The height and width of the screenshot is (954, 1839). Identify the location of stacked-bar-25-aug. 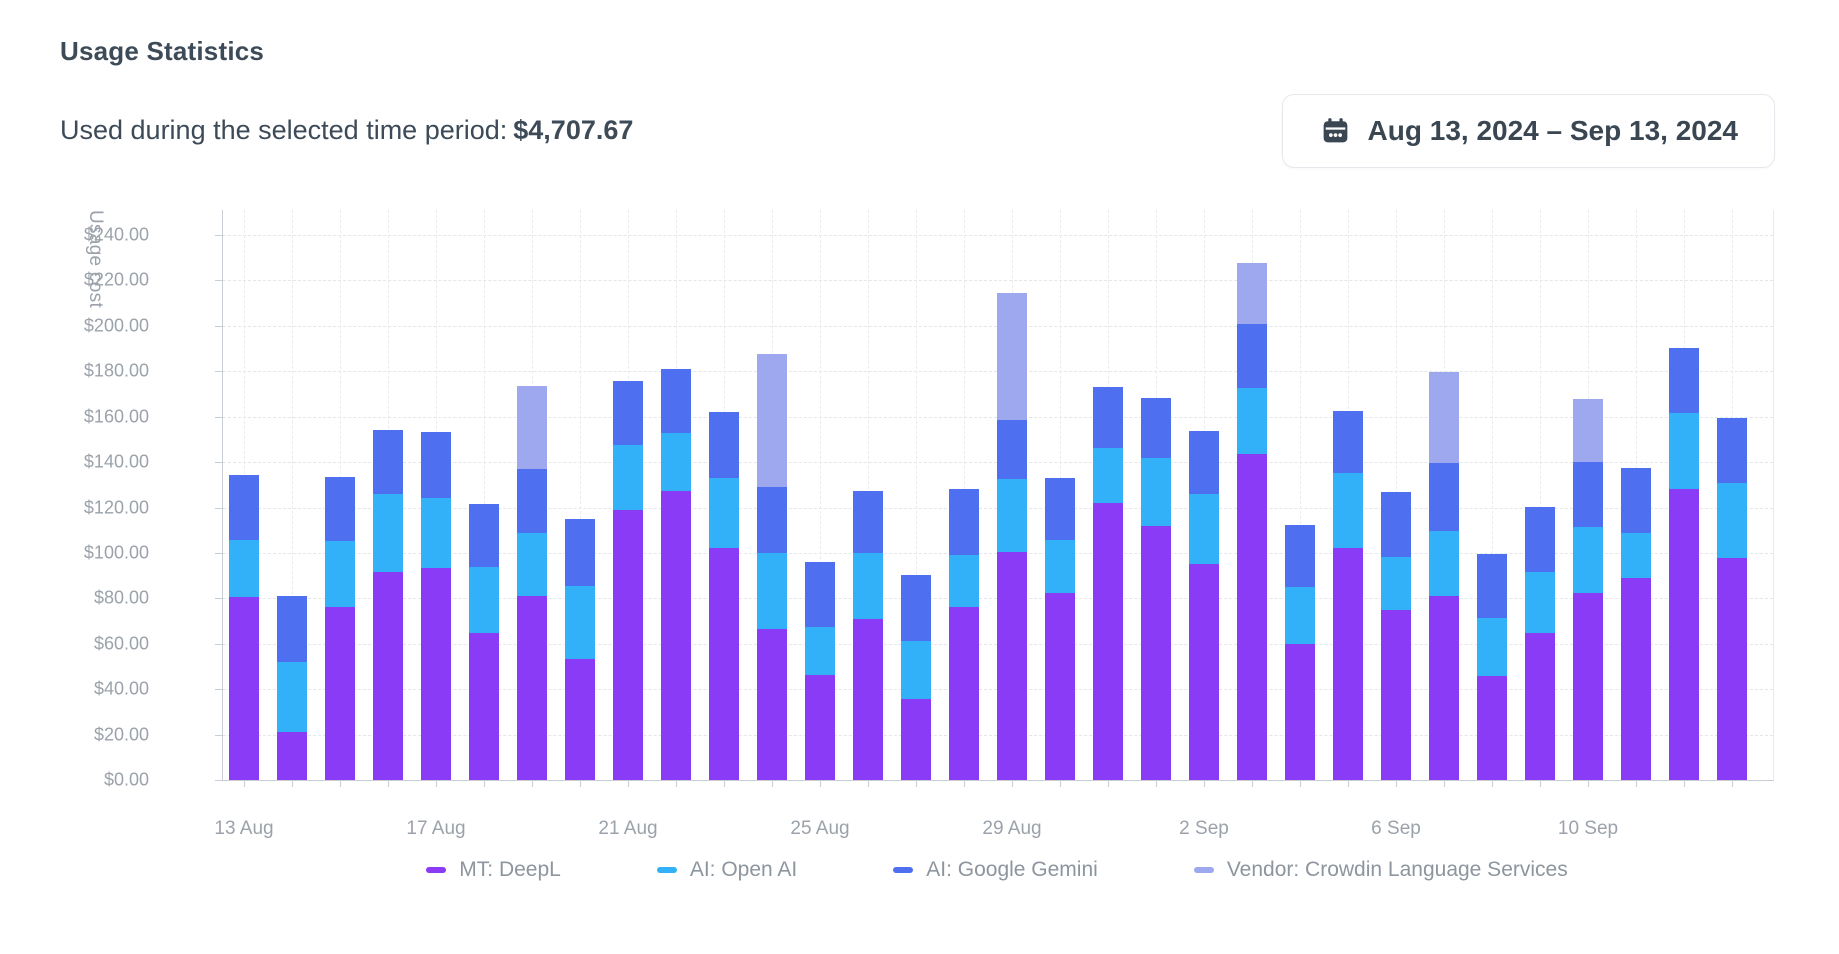
(820, 671).